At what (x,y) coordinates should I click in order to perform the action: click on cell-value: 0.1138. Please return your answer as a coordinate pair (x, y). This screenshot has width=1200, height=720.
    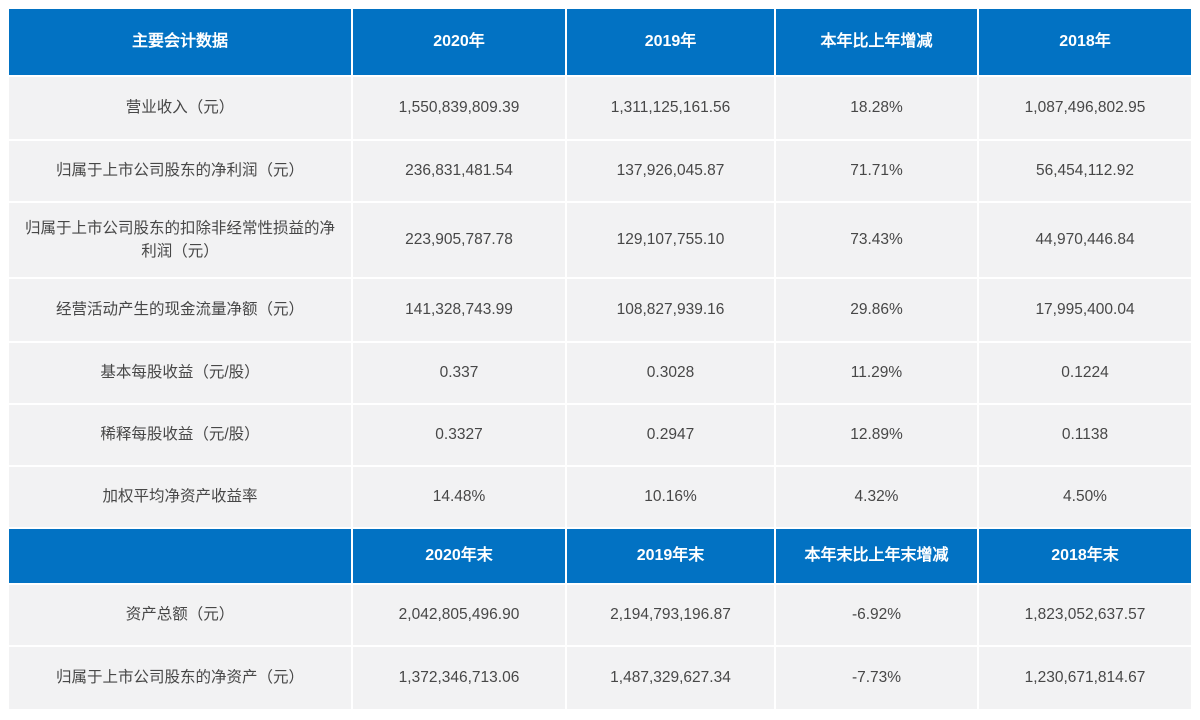
    Looking at the image, I should click on (1085, 435).